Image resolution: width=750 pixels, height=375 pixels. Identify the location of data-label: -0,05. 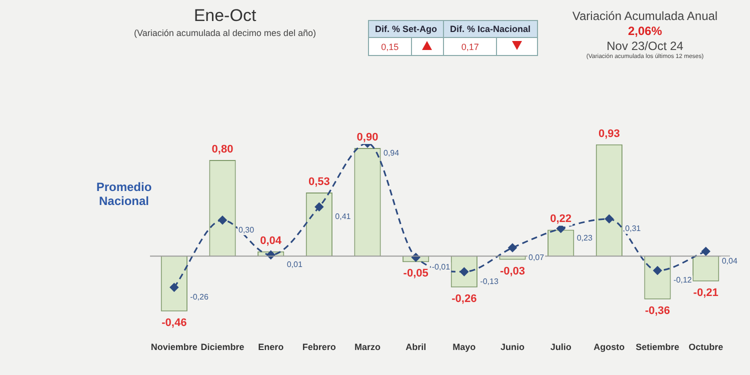
(415, 274).